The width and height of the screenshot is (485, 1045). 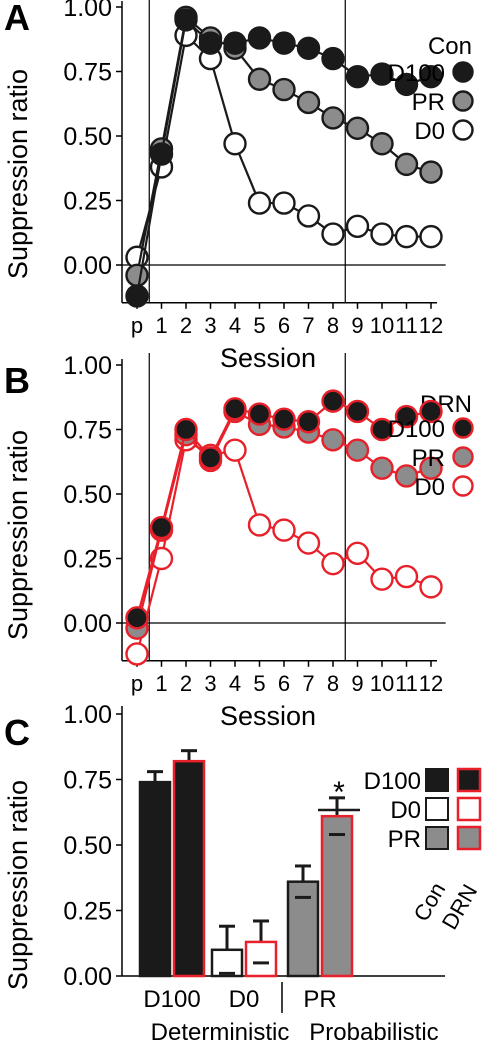 I want to click on panel-c-bar-d100-drn, so click(x=189, y=868).